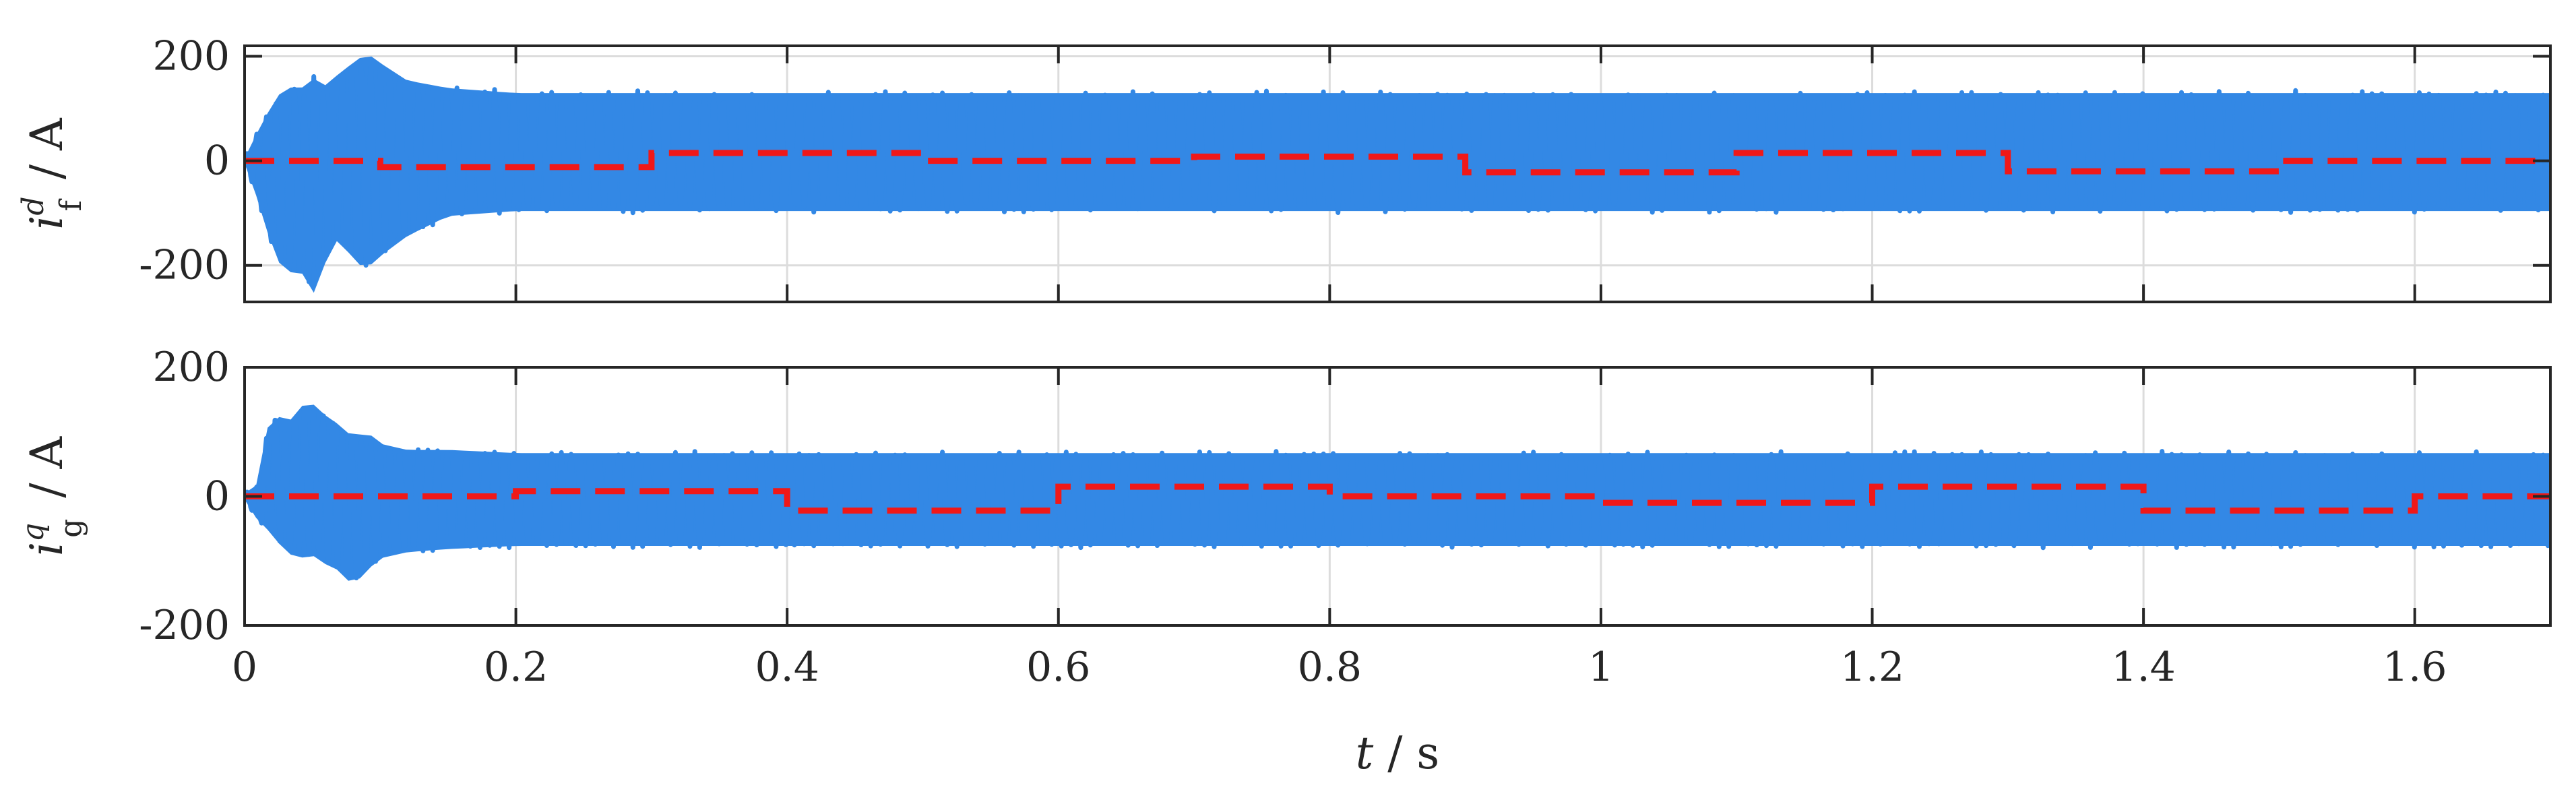 The width and height of the screenshot is (2576, 800). I want to click on x-tick-label: 1, so click(1601, 667).